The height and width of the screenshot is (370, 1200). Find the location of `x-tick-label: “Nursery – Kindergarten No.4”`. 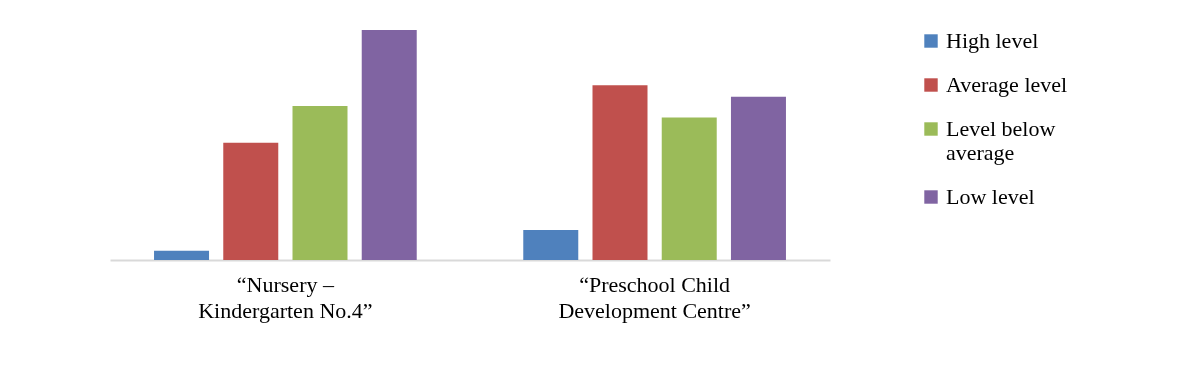

x-tick-label: “Nursery – Kindergarten No.4” is located at coordinates (285, 297).